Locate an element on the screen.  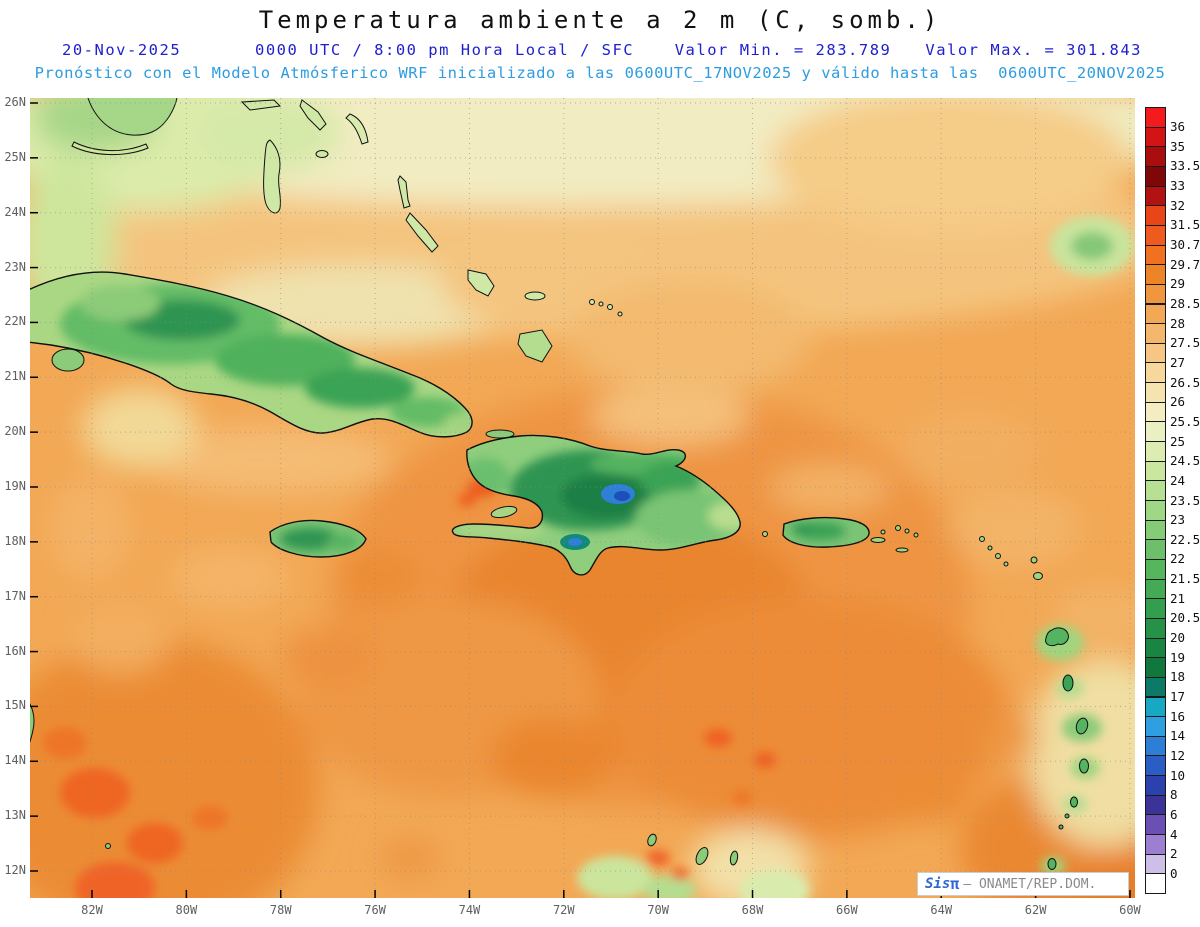
legend-value-label: 35 is located at coordinates (1178, 146).